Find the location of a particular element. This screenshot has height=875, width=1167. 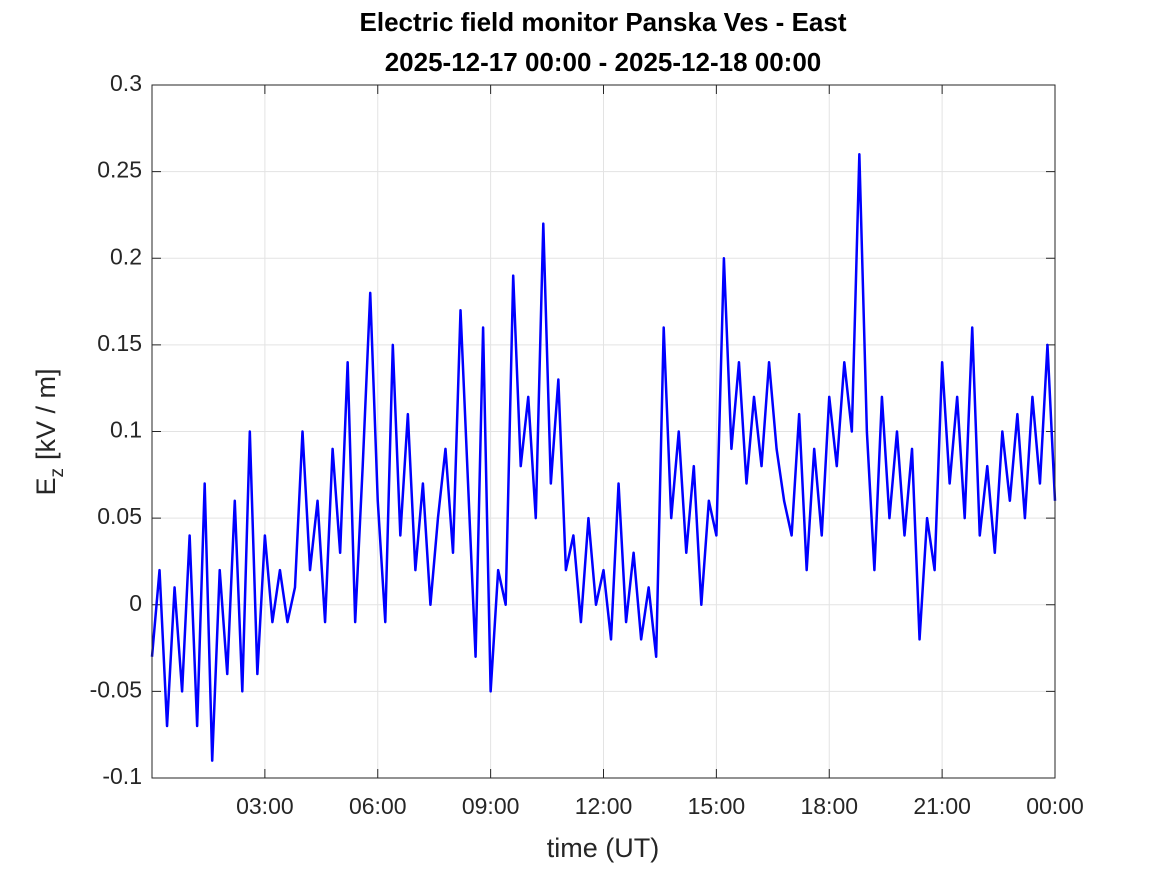

y-tick-label: 0.15 is located at coordinates (119, 343).